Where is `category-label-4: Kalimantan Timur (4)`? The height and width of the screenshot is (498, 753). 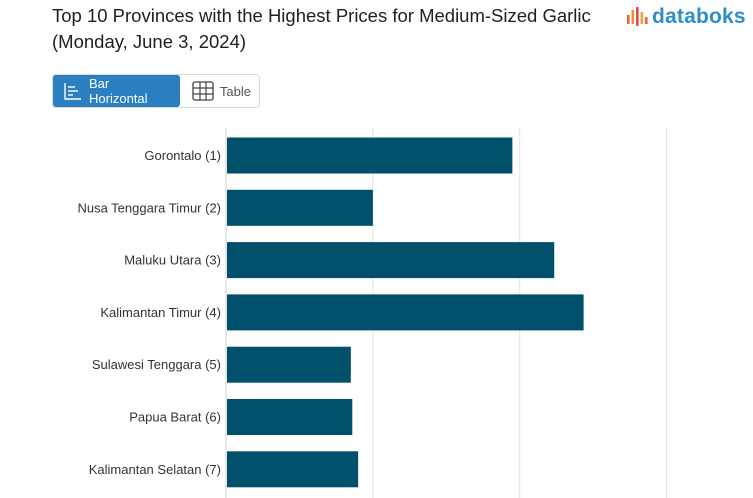
category-label-4: Kalimantan Timur (4) is located at coordinates (160, 312).